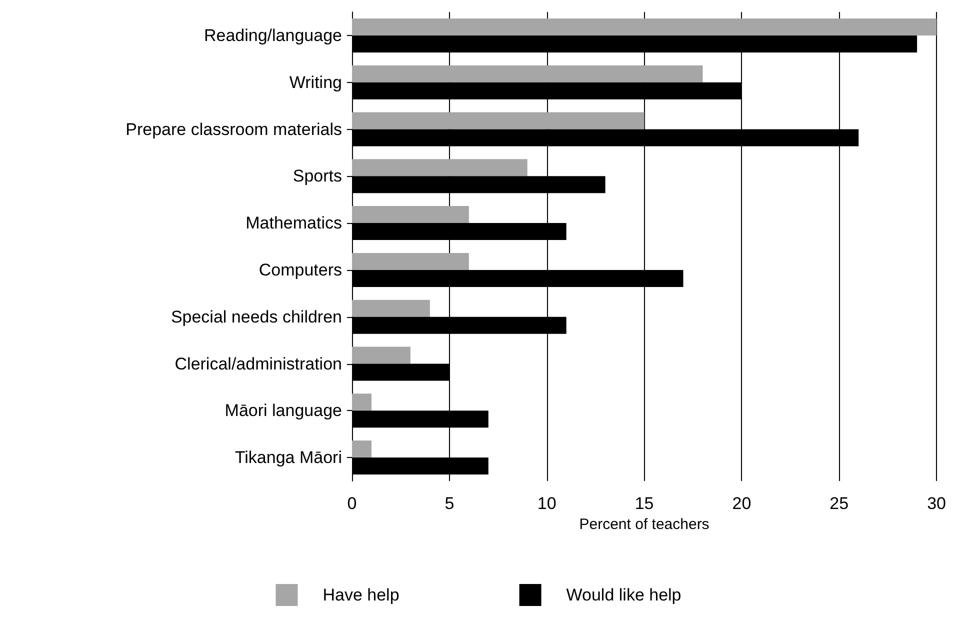 The width and height of the screenshot is (957, 629). Describe the element at coordinates (315, 82) in the screenshot. I see `y-tick-label: Writing` at that location.